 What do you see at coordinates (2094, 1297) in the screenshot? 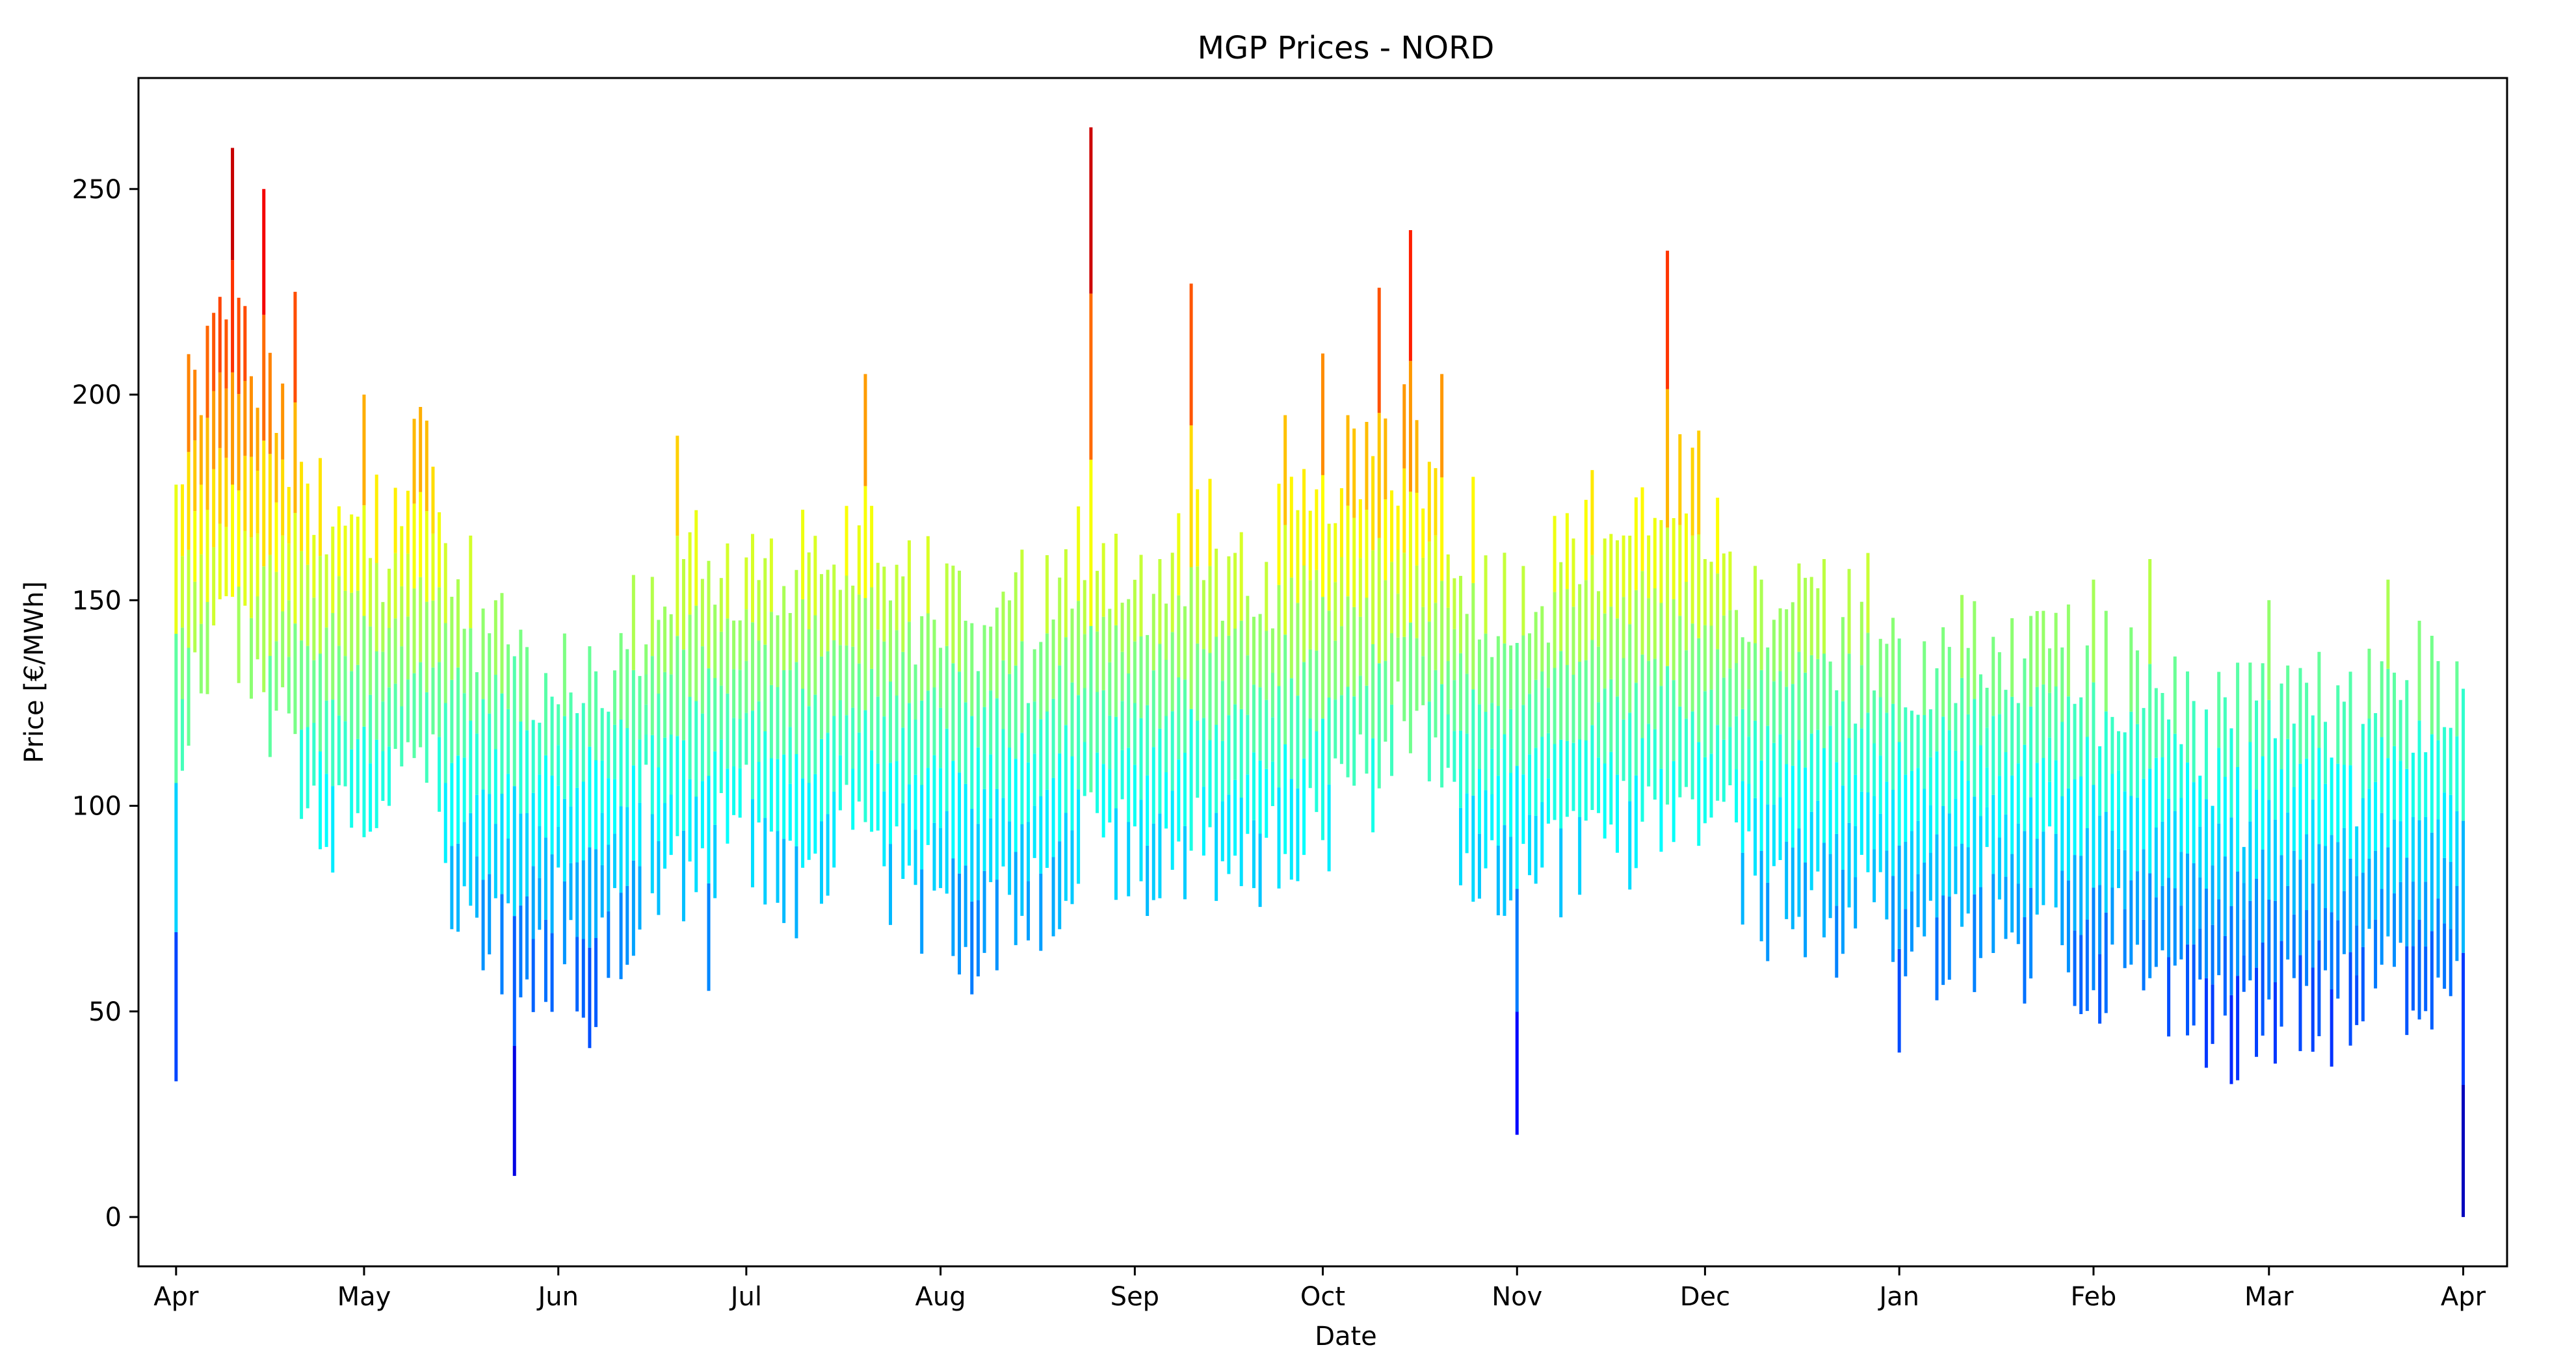
I see `x-tick-label: Feb` at bounding box center [2094, 1297].